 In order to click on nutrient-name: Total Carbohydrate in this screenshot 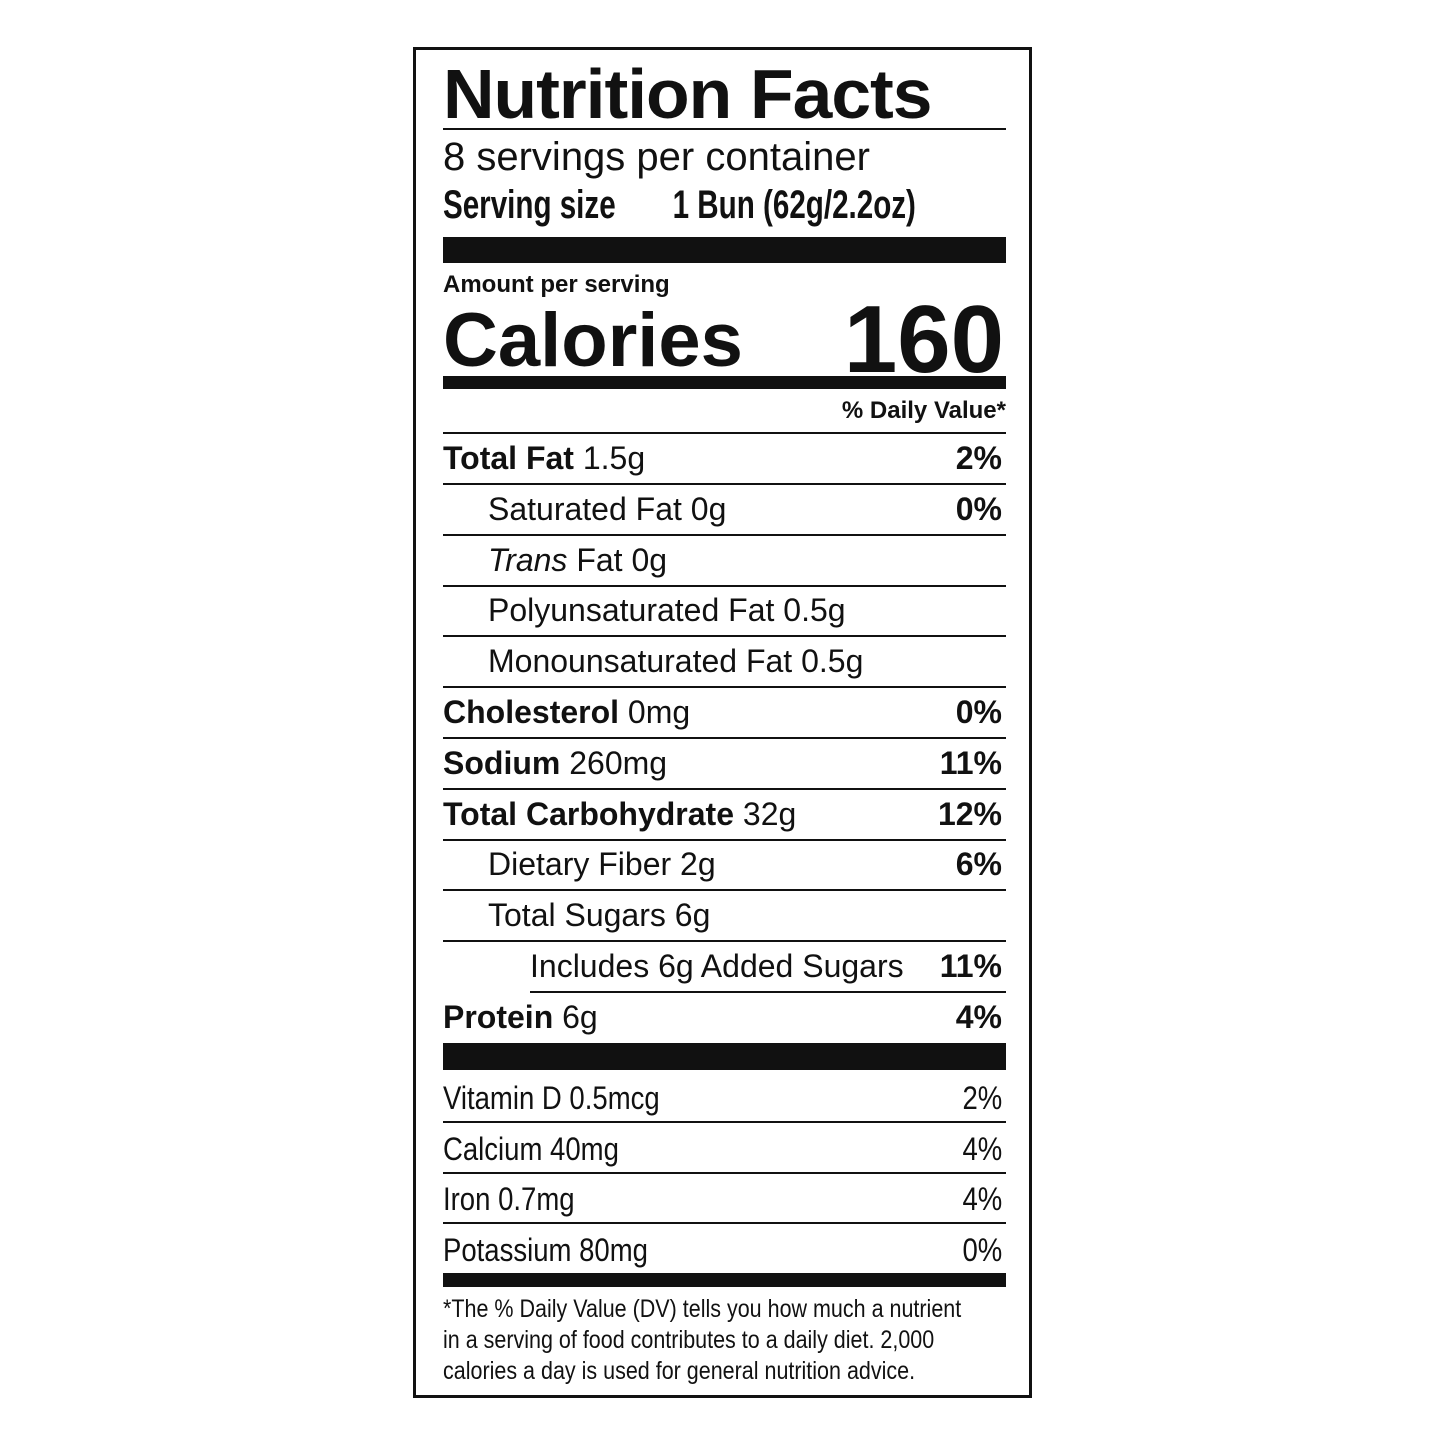, I will do `click(588, 813)`.